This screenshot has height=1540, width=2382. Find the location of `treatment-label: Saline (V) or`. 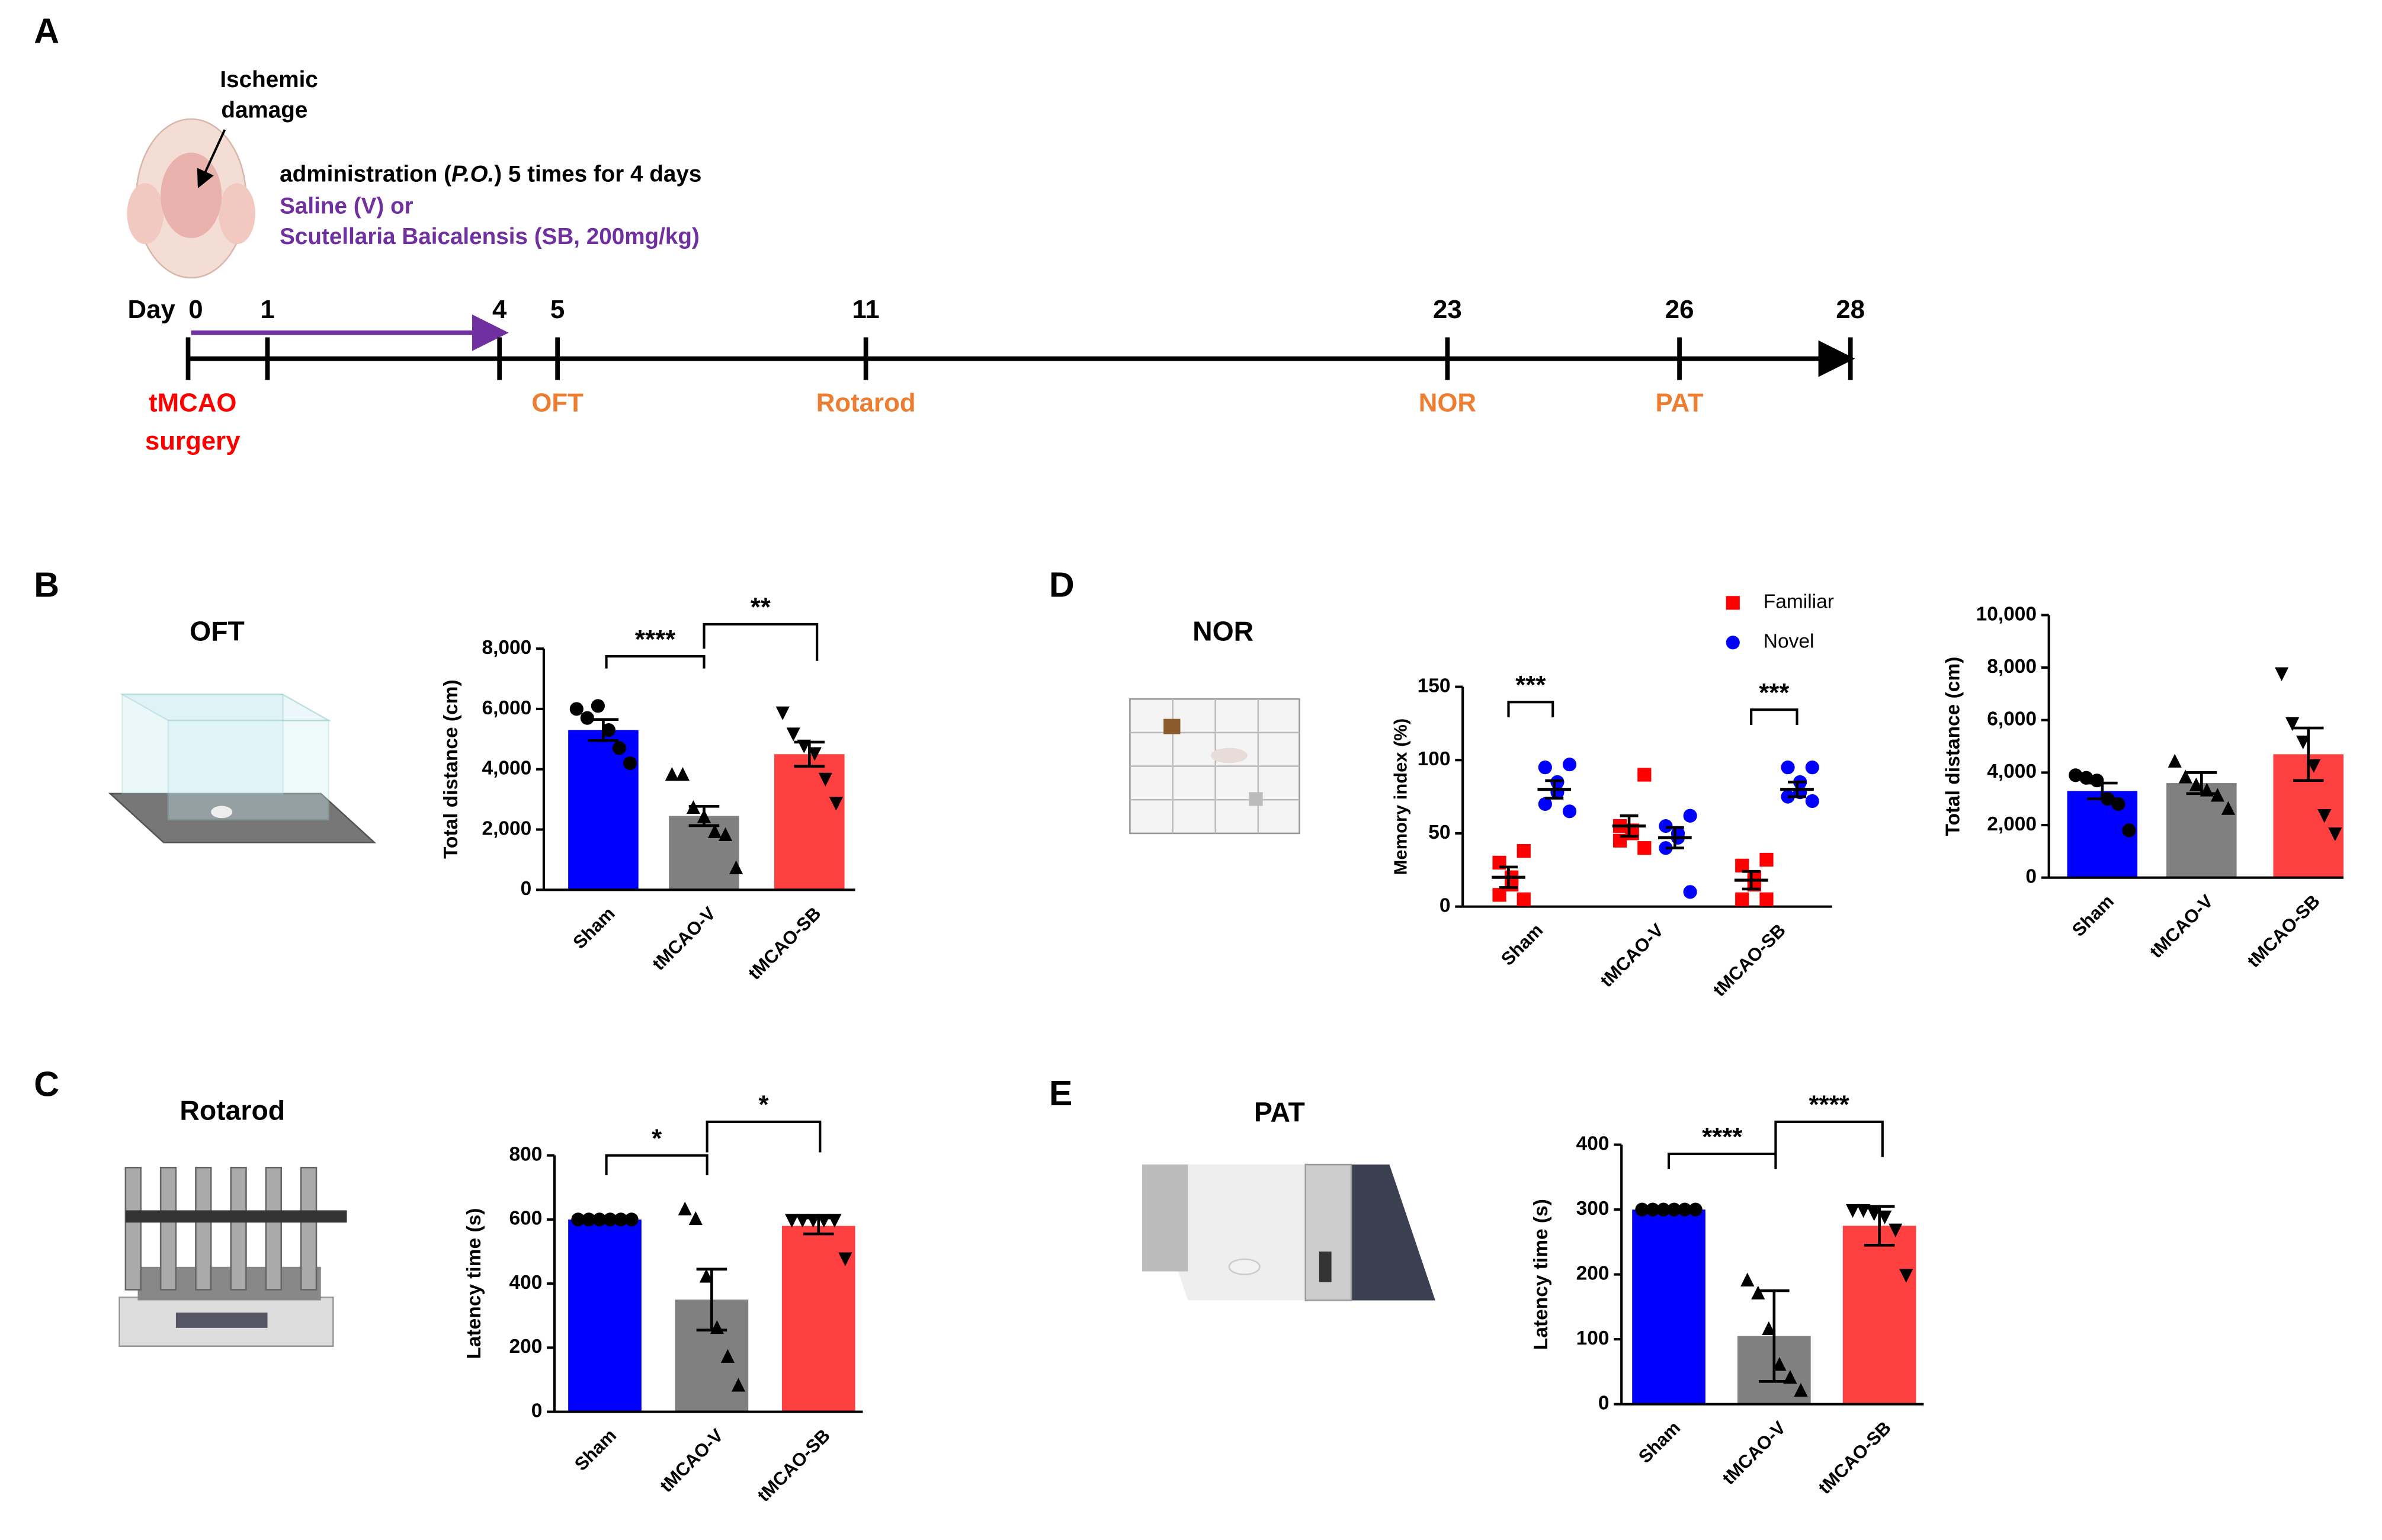

treatment-label: Saline (V) or is located at coordinates (346, 206).